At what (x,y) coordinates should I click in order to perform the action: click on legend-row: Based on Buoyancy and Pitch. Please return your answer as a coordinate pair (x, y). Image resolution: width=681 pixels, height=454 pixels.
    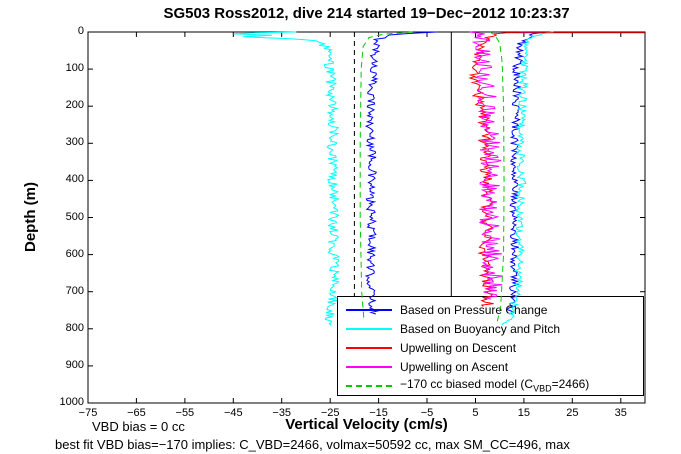
    Looking at the image, I should click on (490, 328).